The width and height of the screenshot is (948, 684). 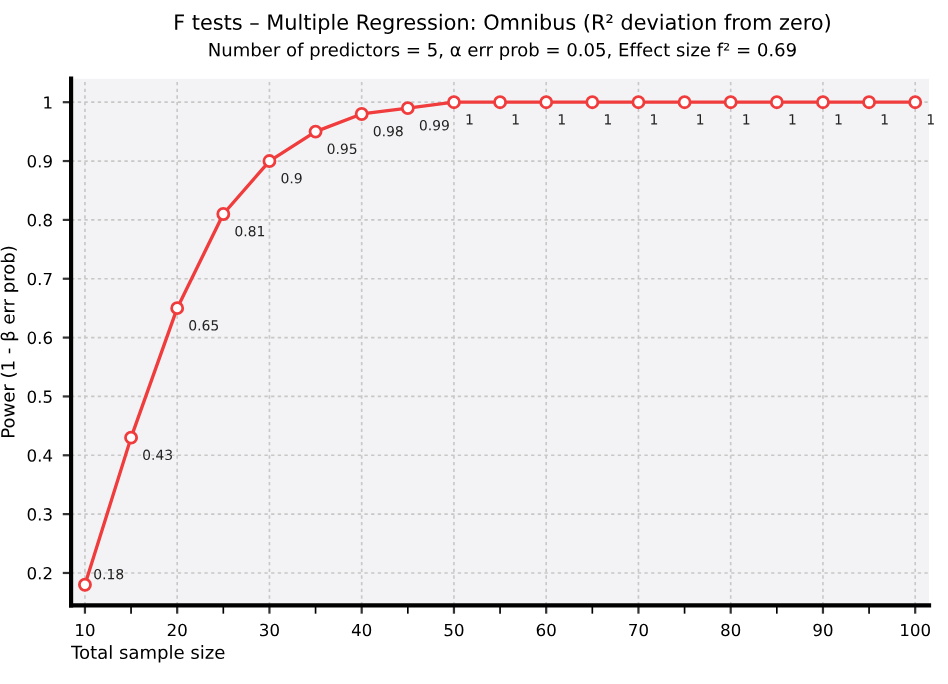 I want to click on y-tick-label: 0.2, so click(x=39, y=573).